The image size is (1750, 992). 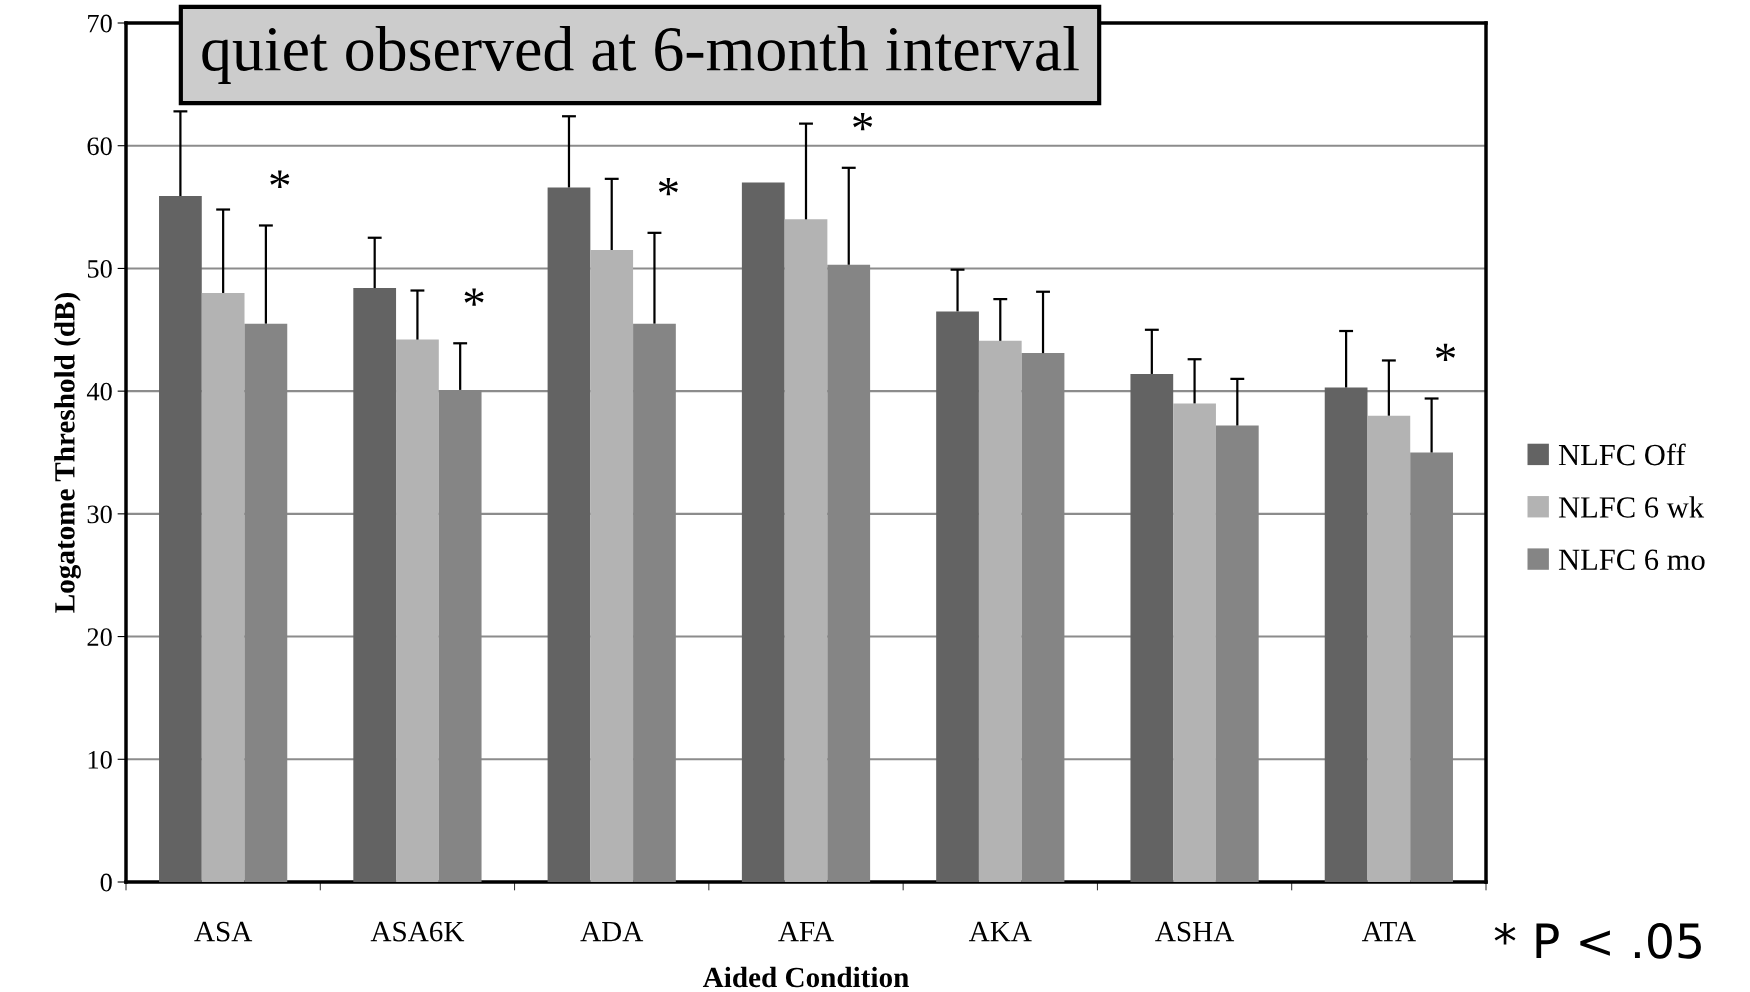 I want to click on y-tick-label: 50, so click(x=99, y=269).